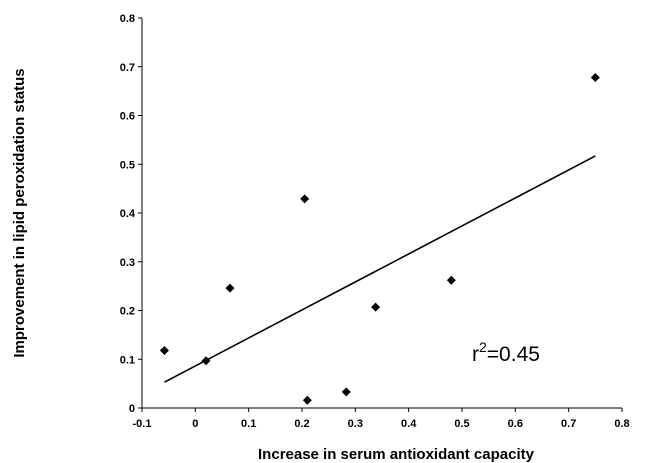 This screenshot has height=463, width=651. I want to click on x-tick-label: -0.1, so click(142, 424).